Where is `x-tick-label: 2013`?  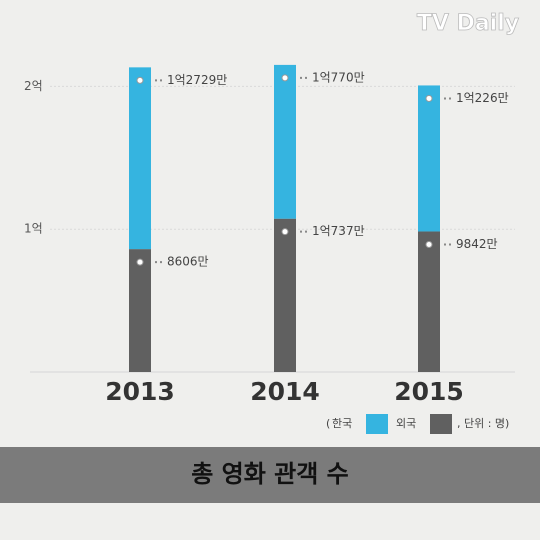
x-tick-label: 2013 is located at coordinates (140, 391).